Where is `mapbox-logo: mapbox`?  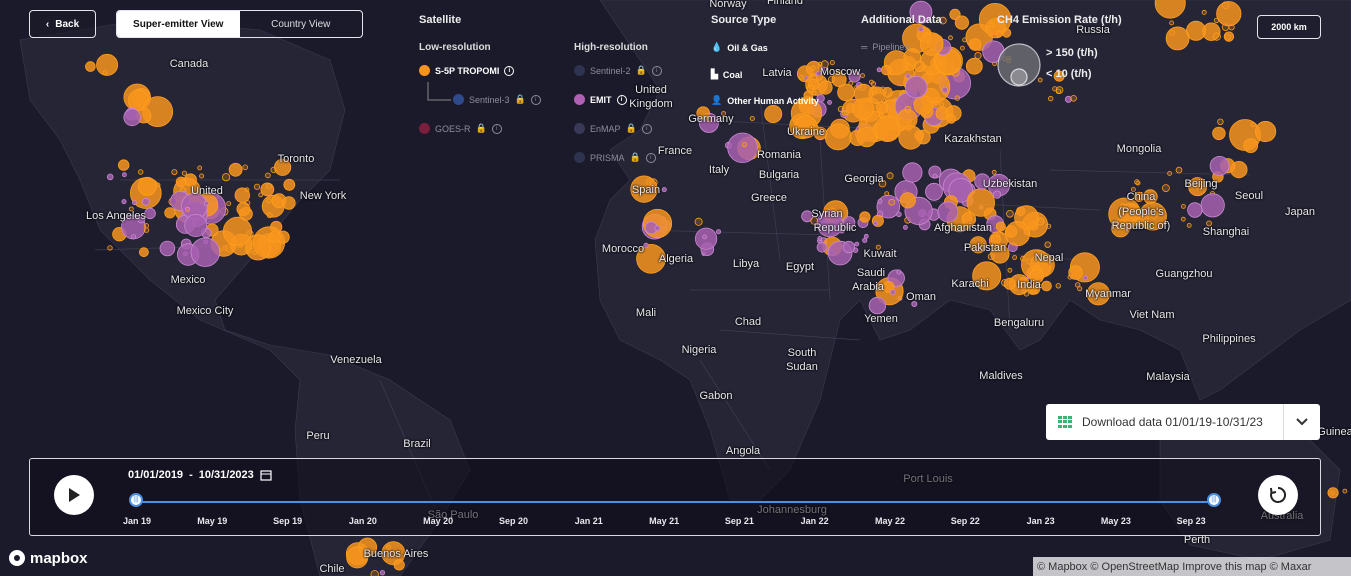
mapbox-logo: mapbox is located at coordinates (48, 558).